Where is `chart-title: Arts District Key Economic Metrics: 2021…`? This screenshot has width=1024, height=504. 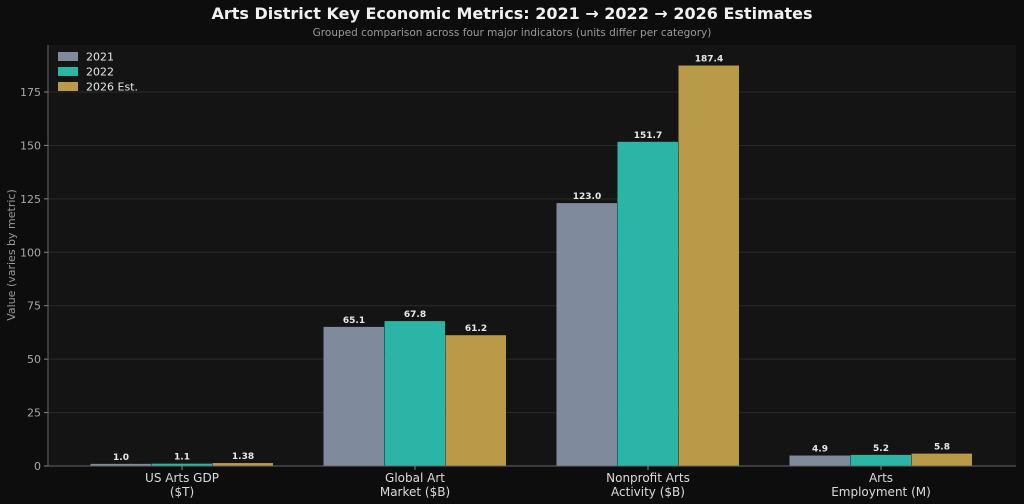 chart-title: Arts District Key Economic Metrics: 2021… is located at coordinates (512, 13).